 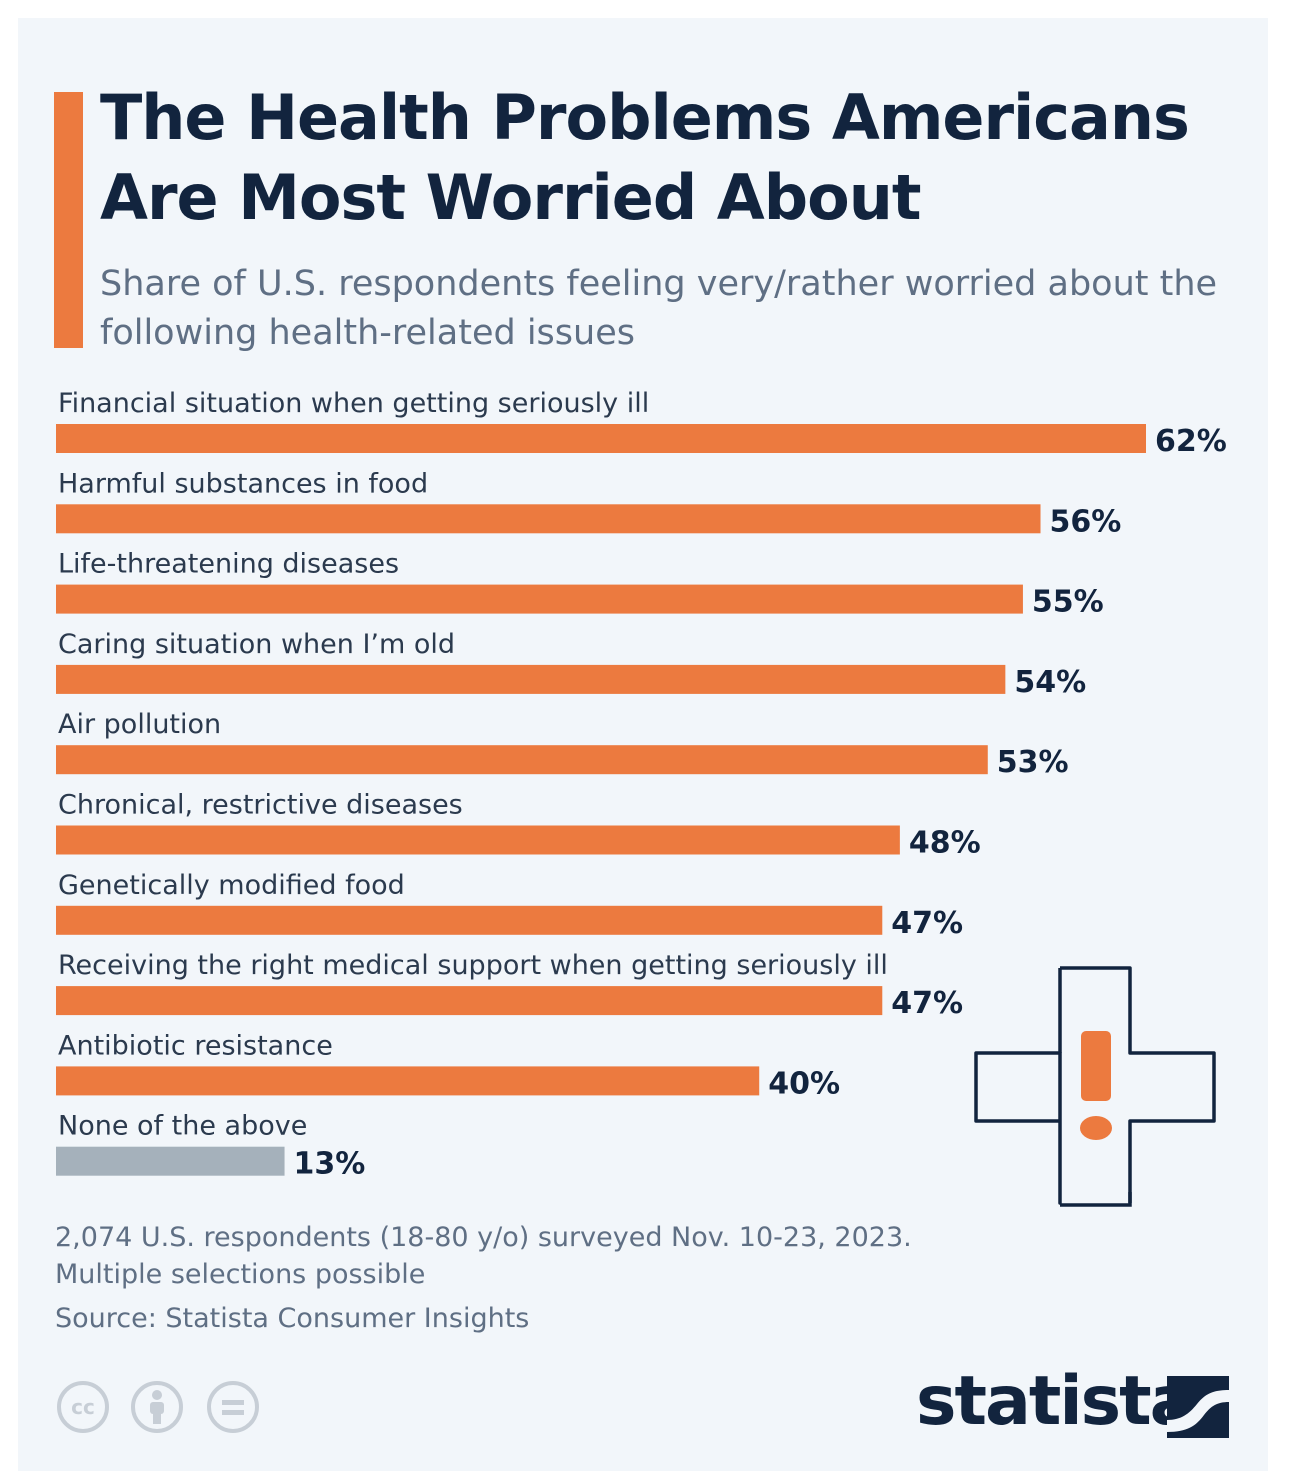 I want to click on no-derivatives-icon, so click(x=233, y=1407).